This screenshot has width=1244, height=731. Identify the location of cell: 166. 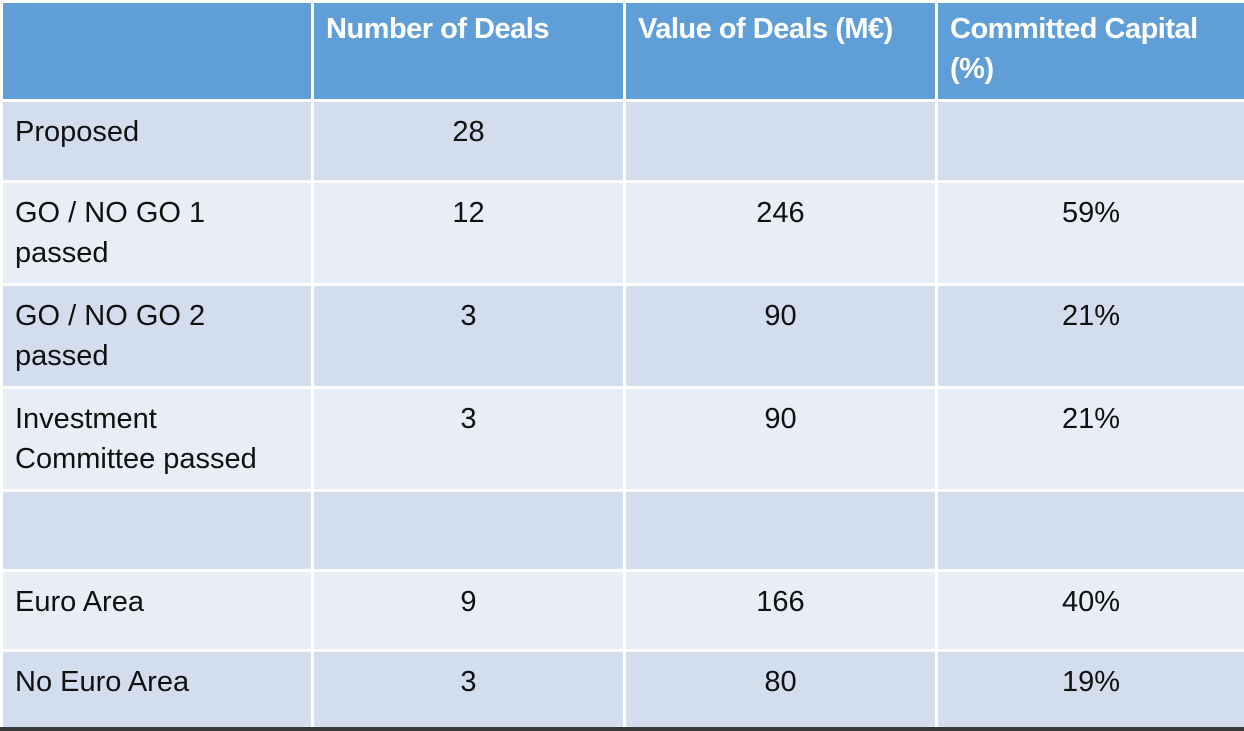
(781, 611).